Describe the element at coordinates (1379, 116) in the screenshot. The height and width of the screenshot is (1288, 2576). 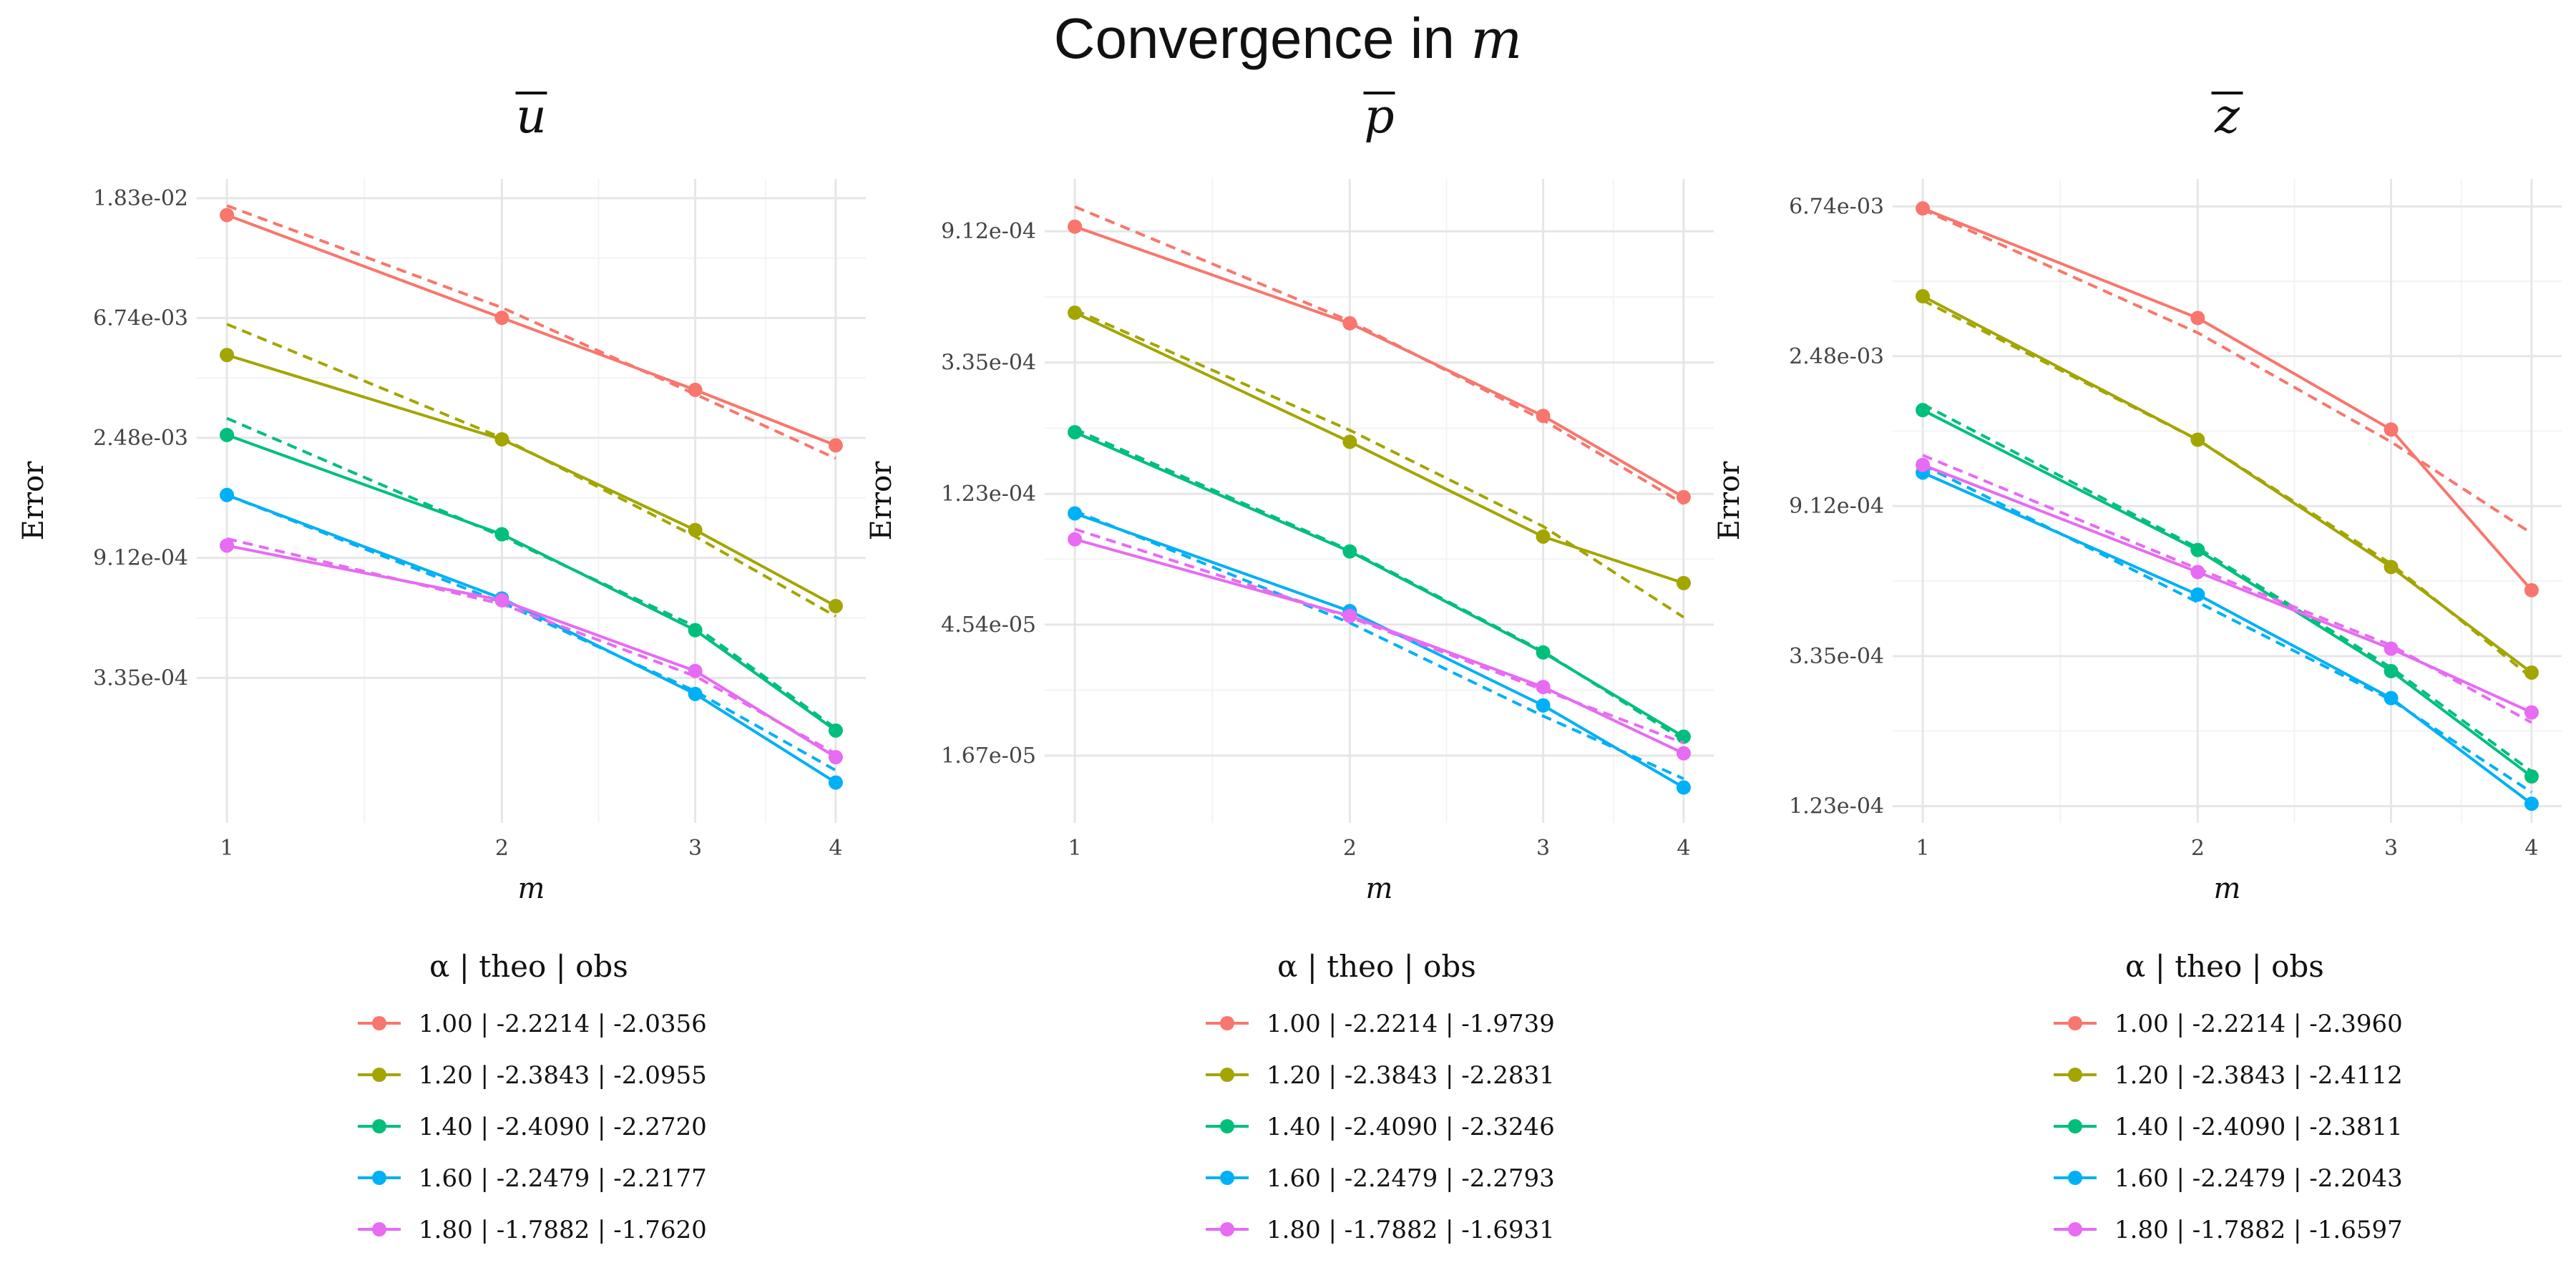
I see `panel-title: p` at that location.